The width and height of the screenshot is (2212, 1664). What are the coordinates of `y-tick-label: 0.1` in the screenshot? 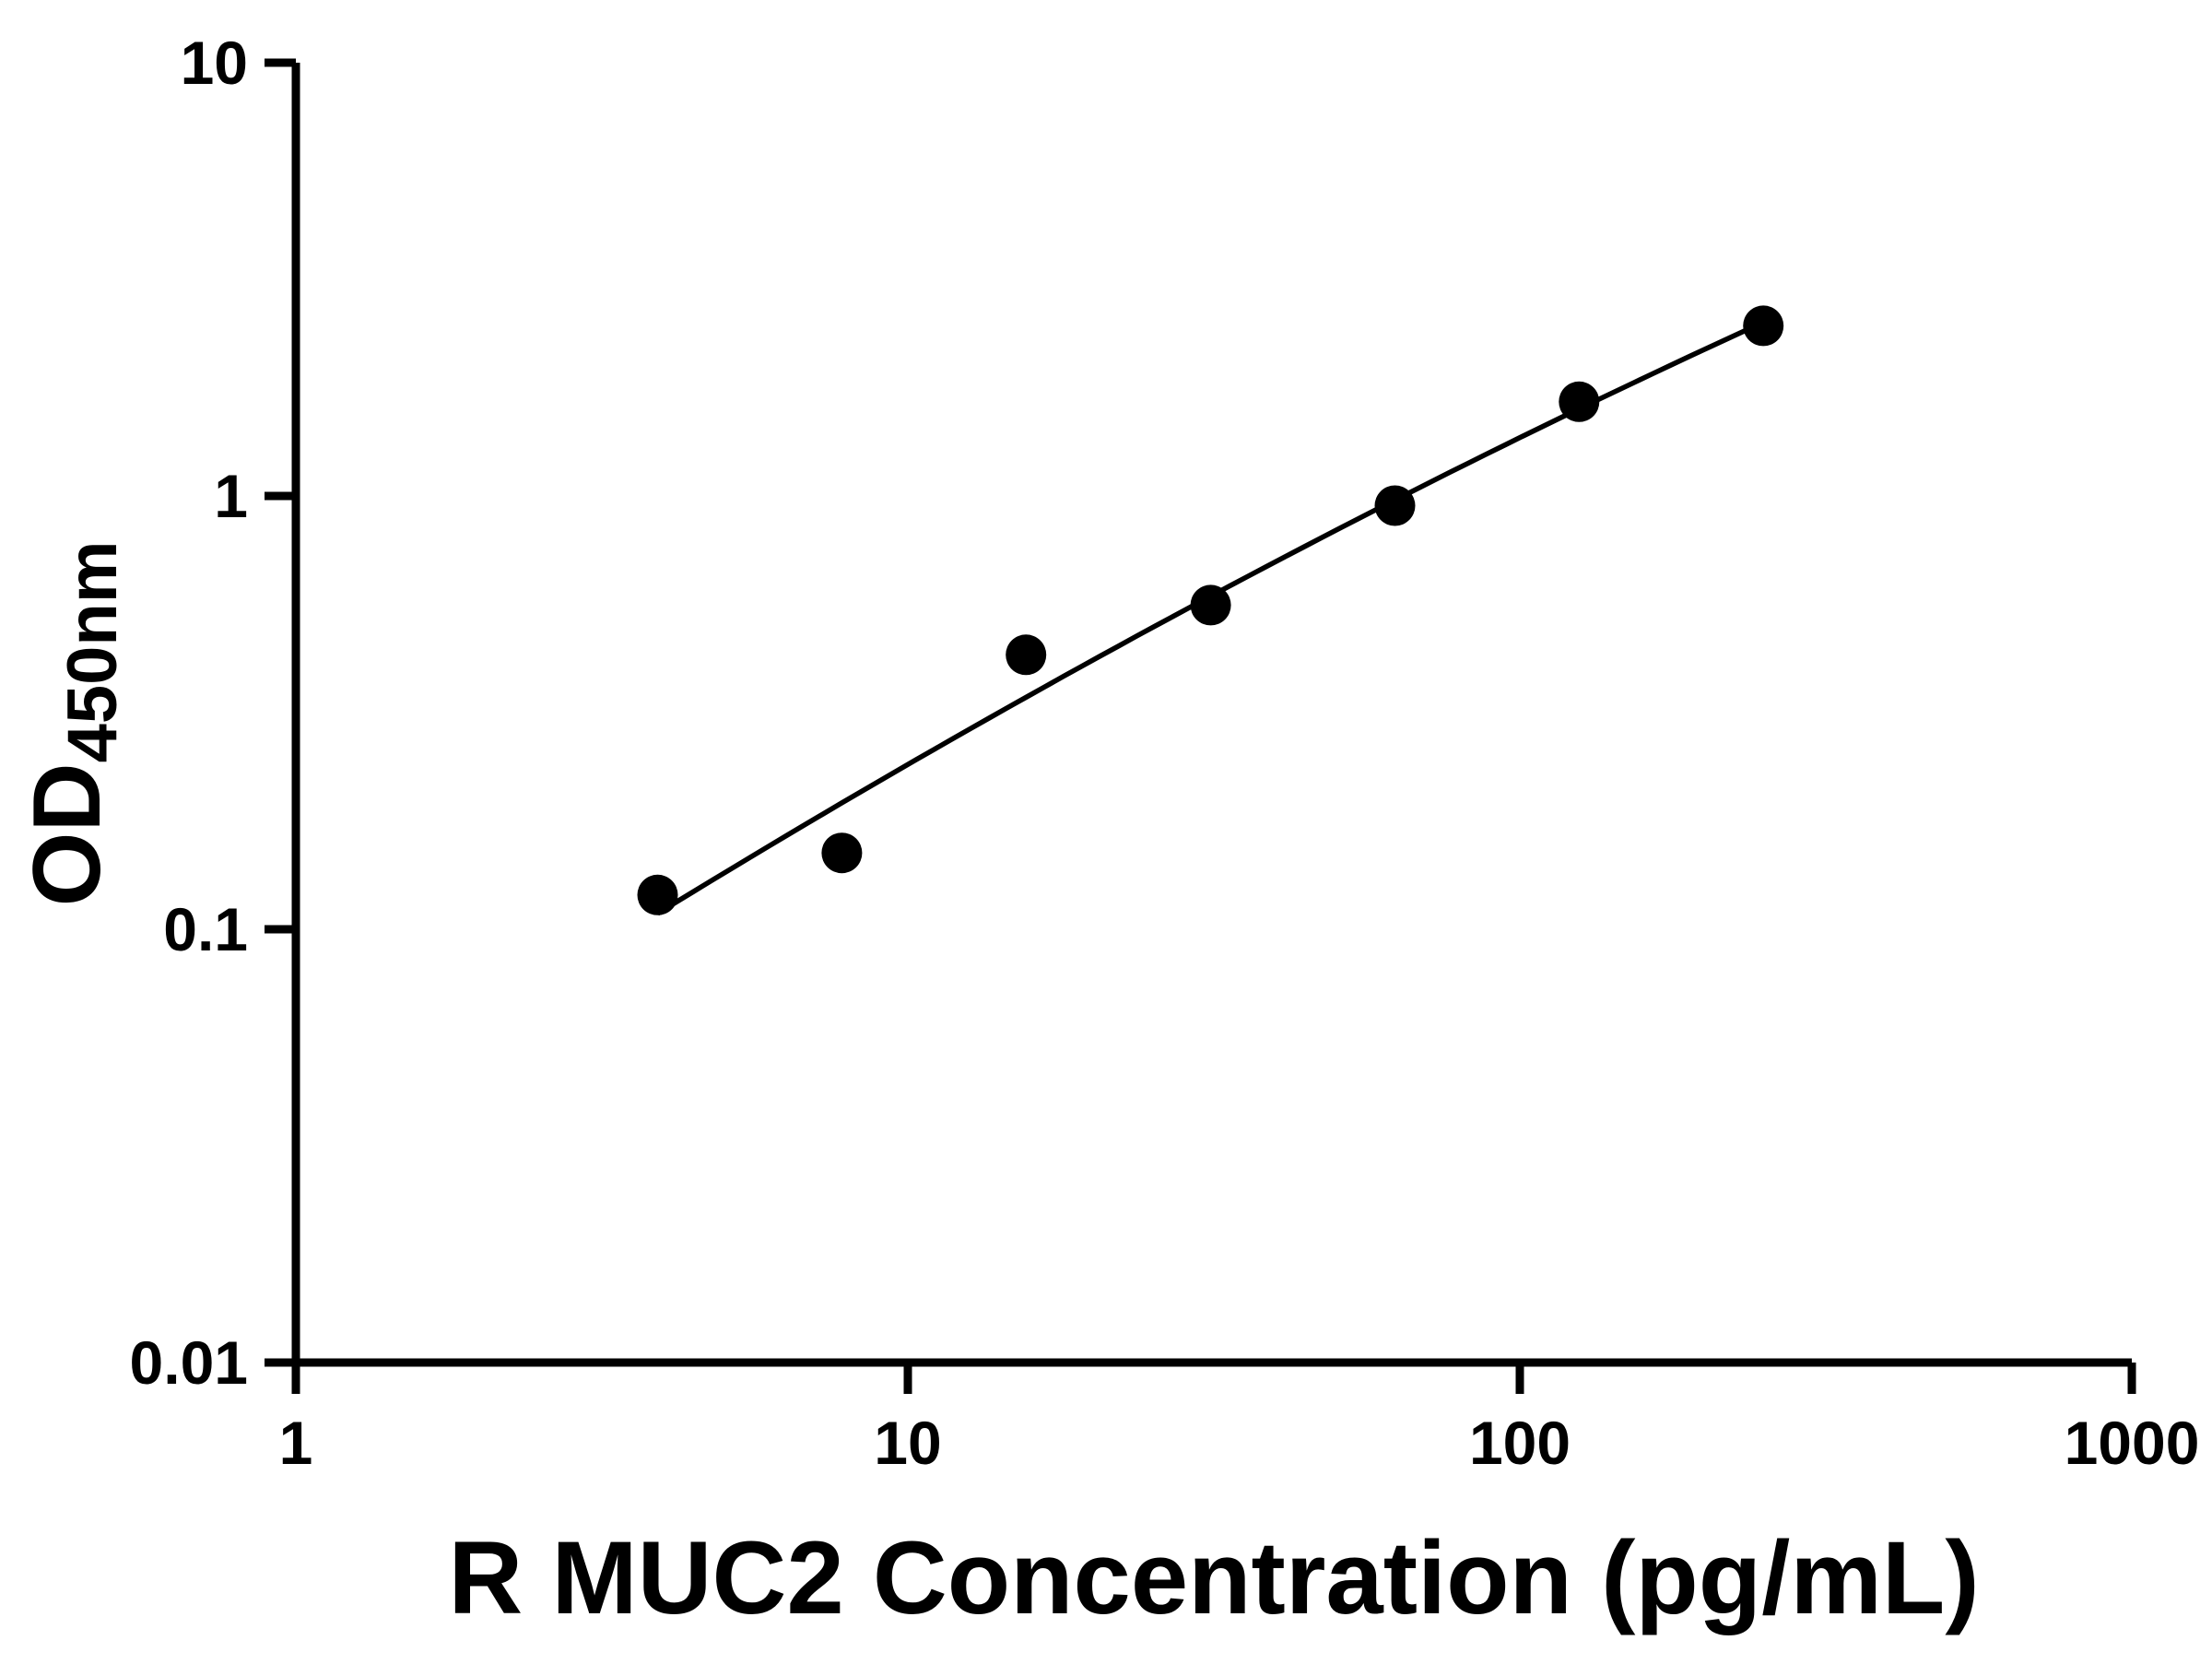 It's located at (205, 929).